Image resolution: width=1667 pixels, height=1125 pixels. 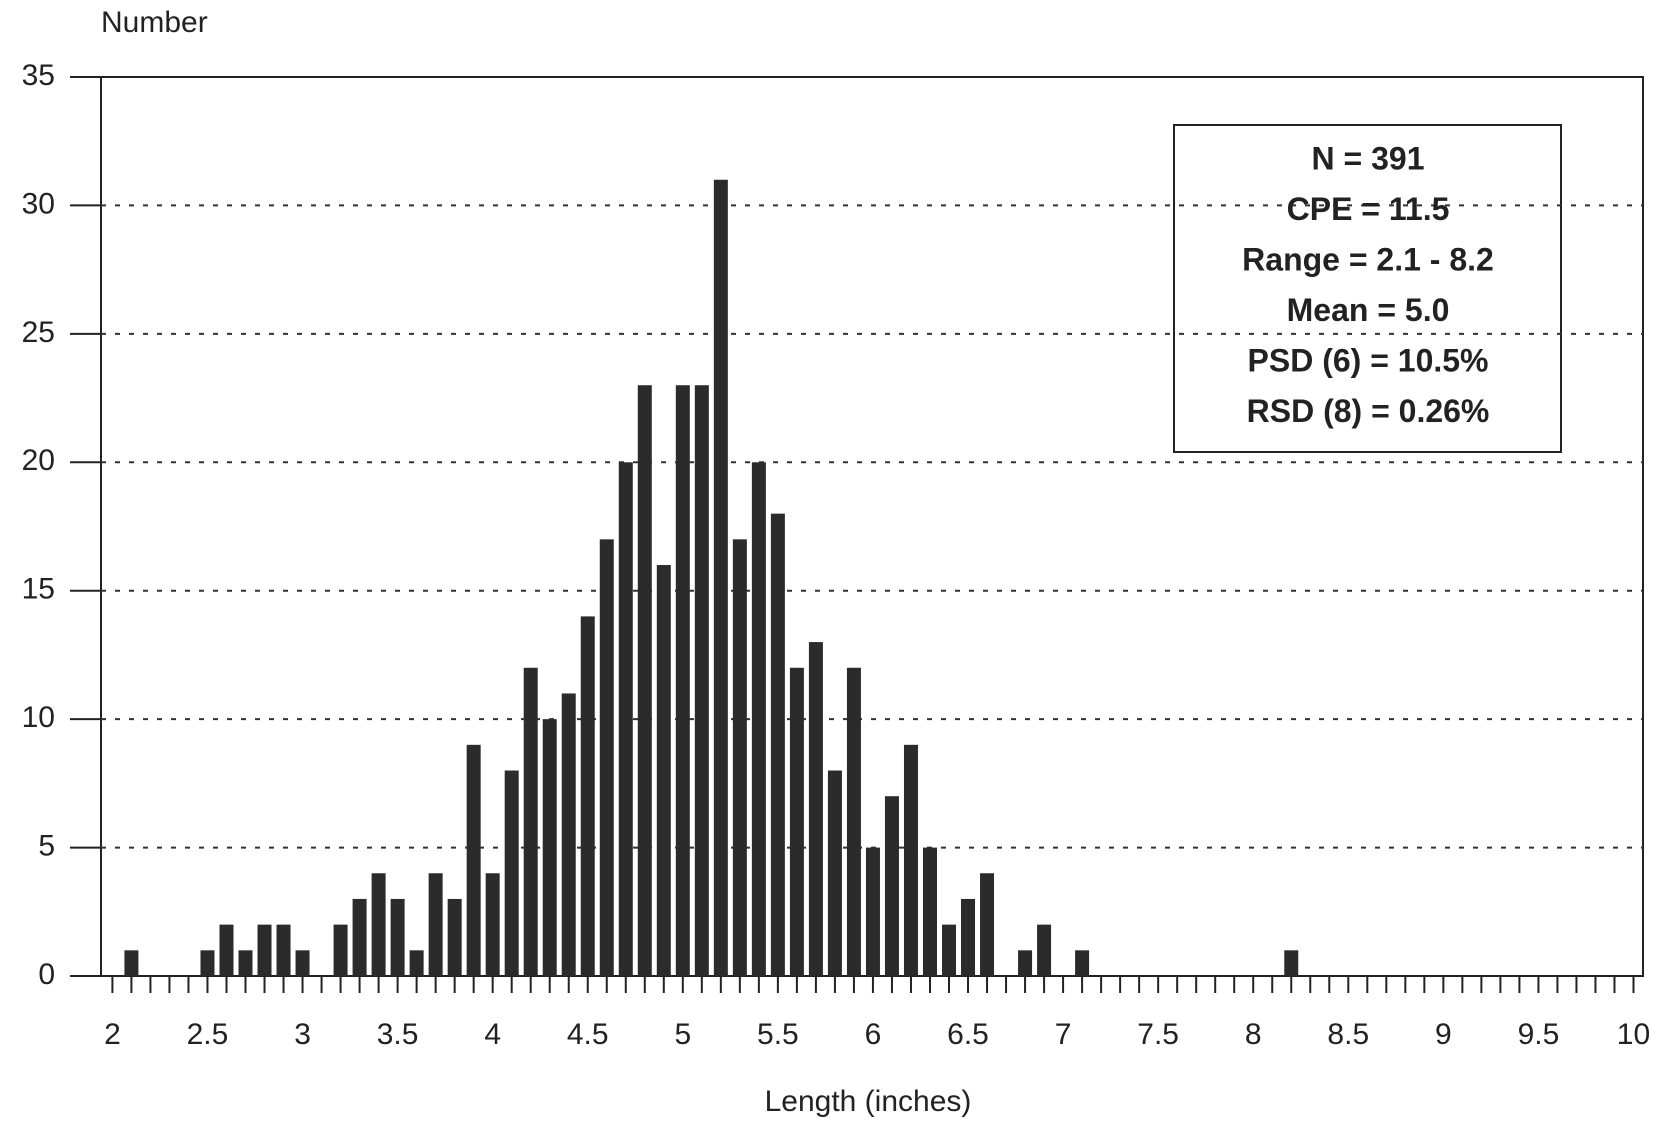 I want to click on x-tick-label: 7, so click(x=1063, y=1034).